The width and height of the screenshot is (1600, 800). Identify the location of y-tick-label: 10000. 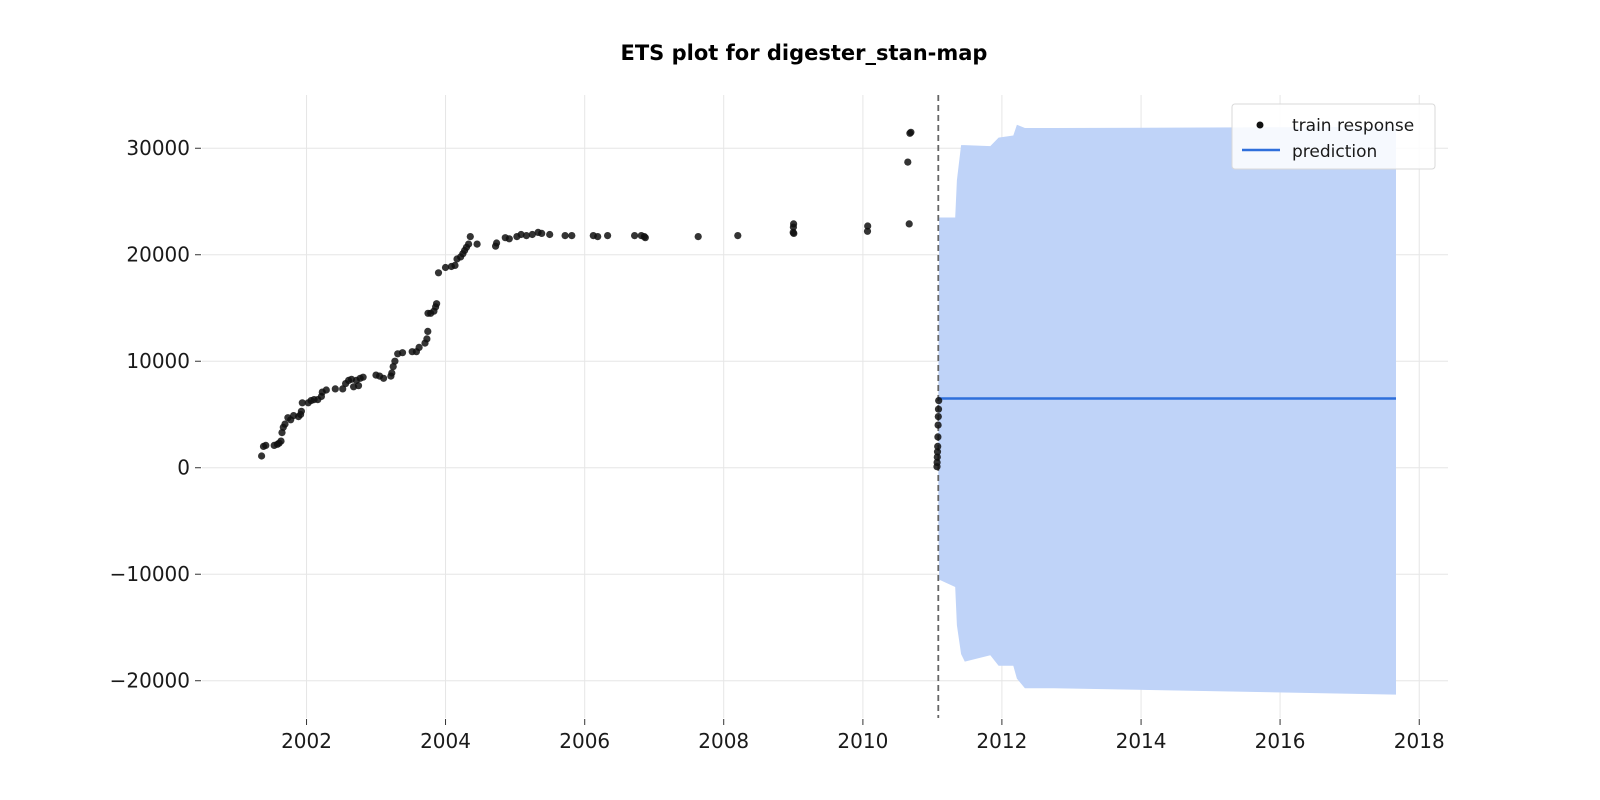
(158, 361).